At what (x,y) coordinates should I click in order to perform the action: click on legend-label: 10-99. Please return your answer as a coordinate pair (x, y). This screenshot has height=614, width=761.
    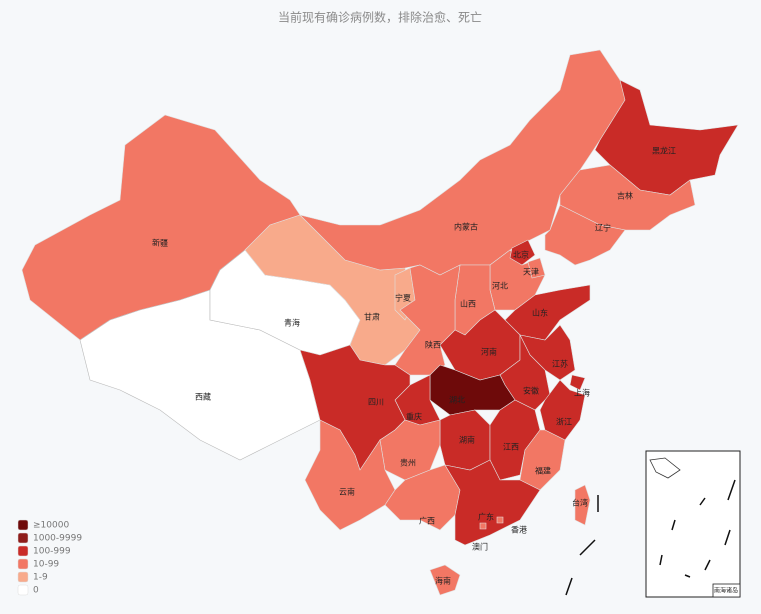
    Looking at the image, I should click on (46, 565).